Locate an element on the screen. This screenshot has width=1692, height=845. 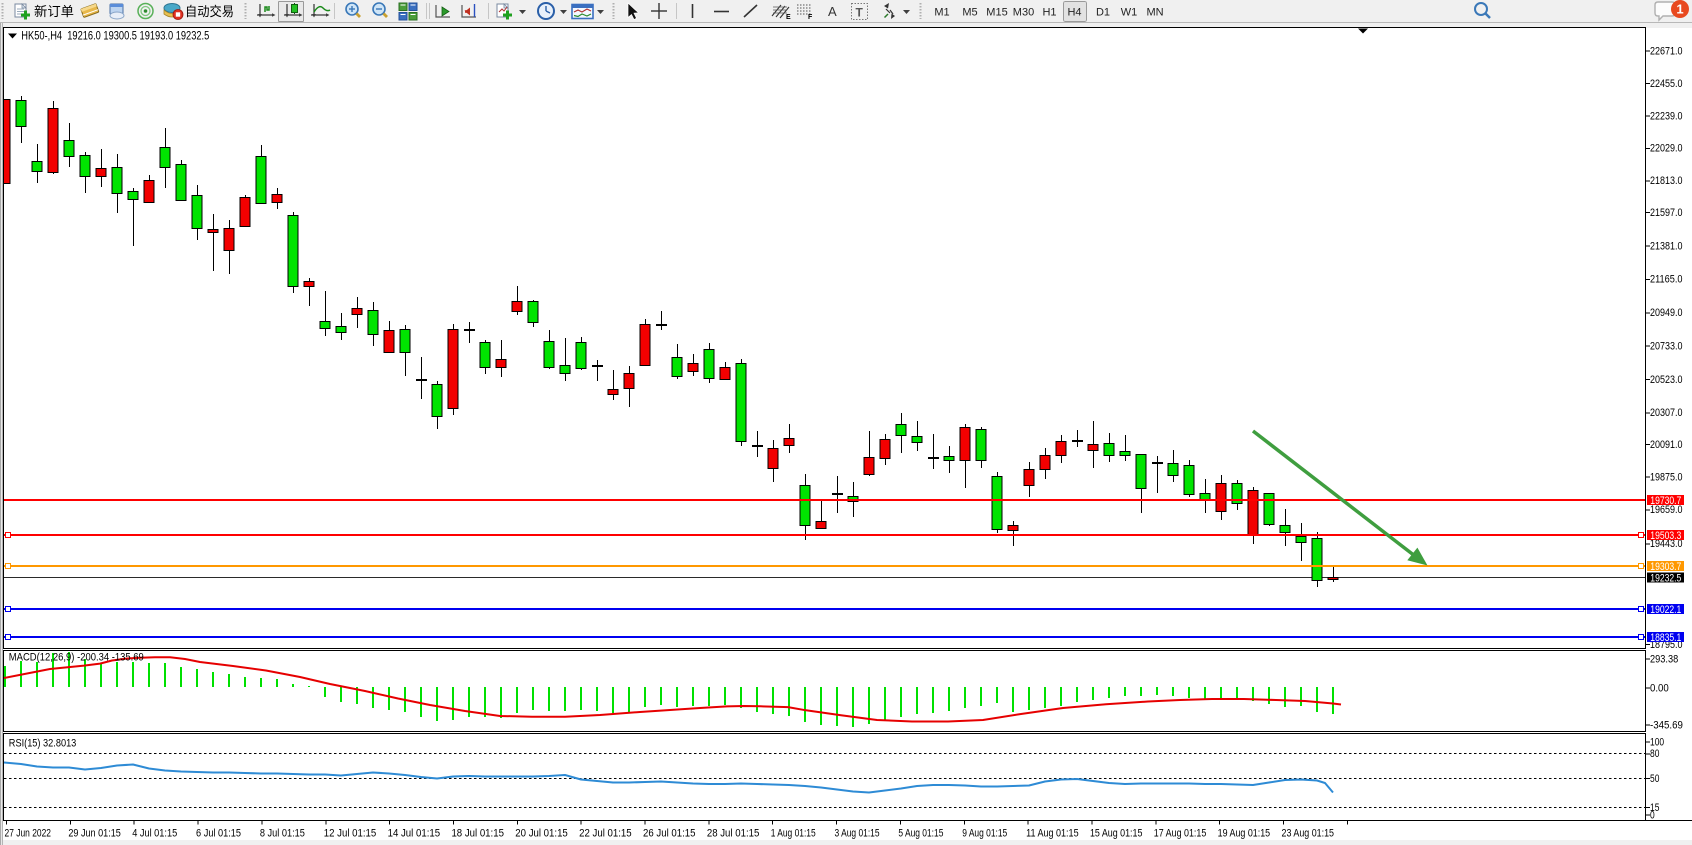
svg-text: 19 Aug 01:15 is located at coordinates (1244, 834).